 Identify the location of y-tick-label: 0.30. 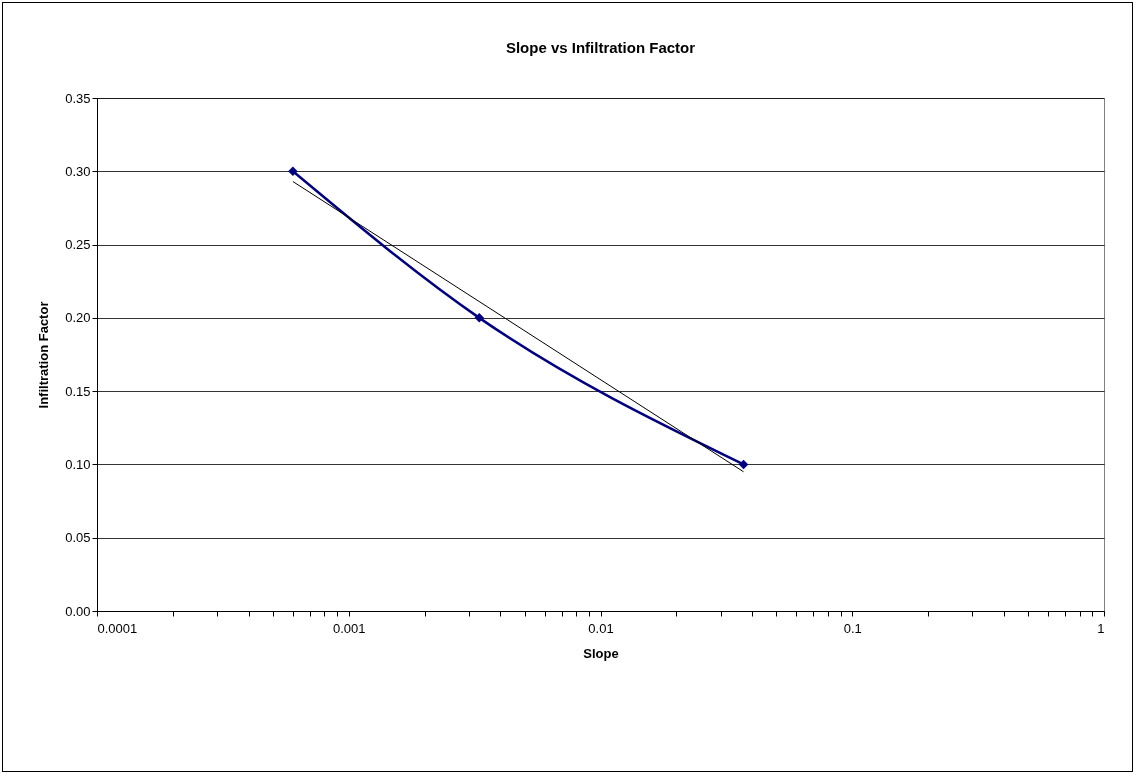
(78, 171).